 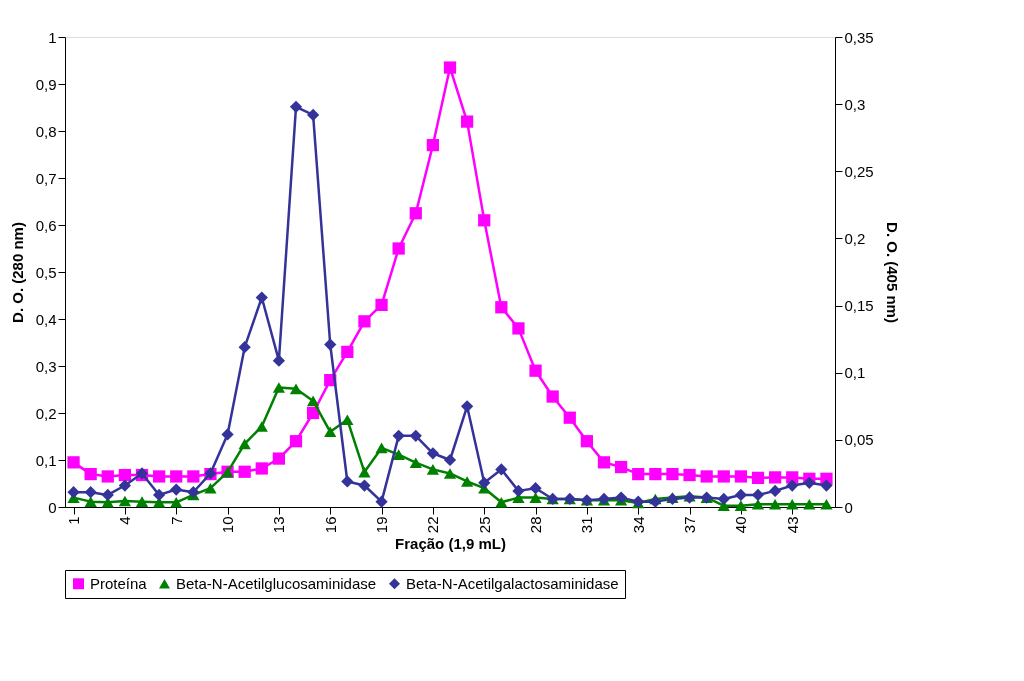 I want to click on y2-tick-label: 0,05, so click(x=859, y=440).